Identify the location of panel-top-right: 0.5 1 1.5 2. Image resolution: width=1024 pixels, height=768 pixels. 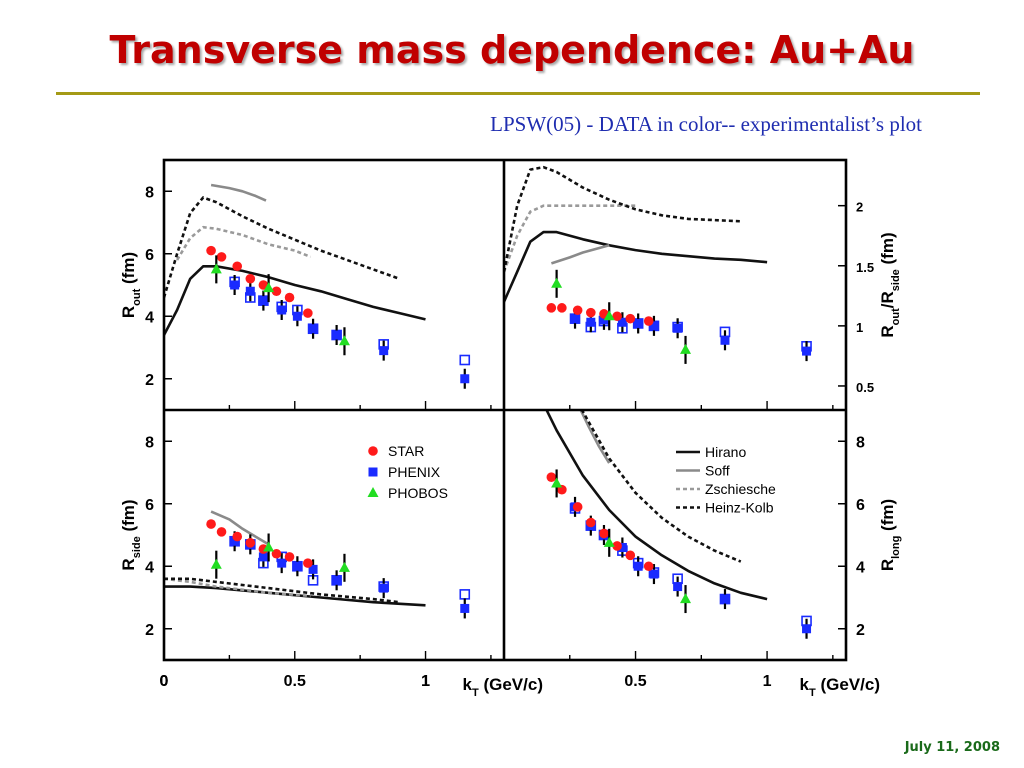
(689, 287).